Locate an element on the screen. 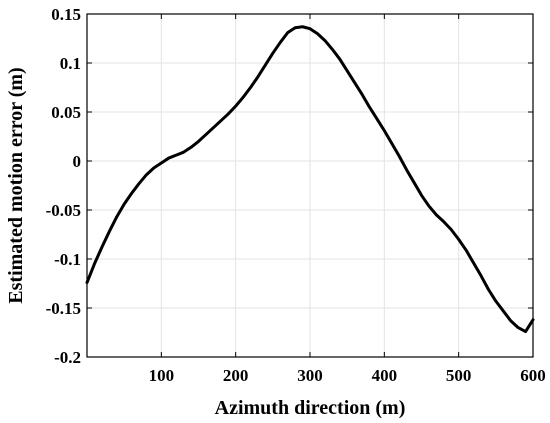 The image size is (550, 423). x-tick-label: 600 is located at coordinates (533, 375).